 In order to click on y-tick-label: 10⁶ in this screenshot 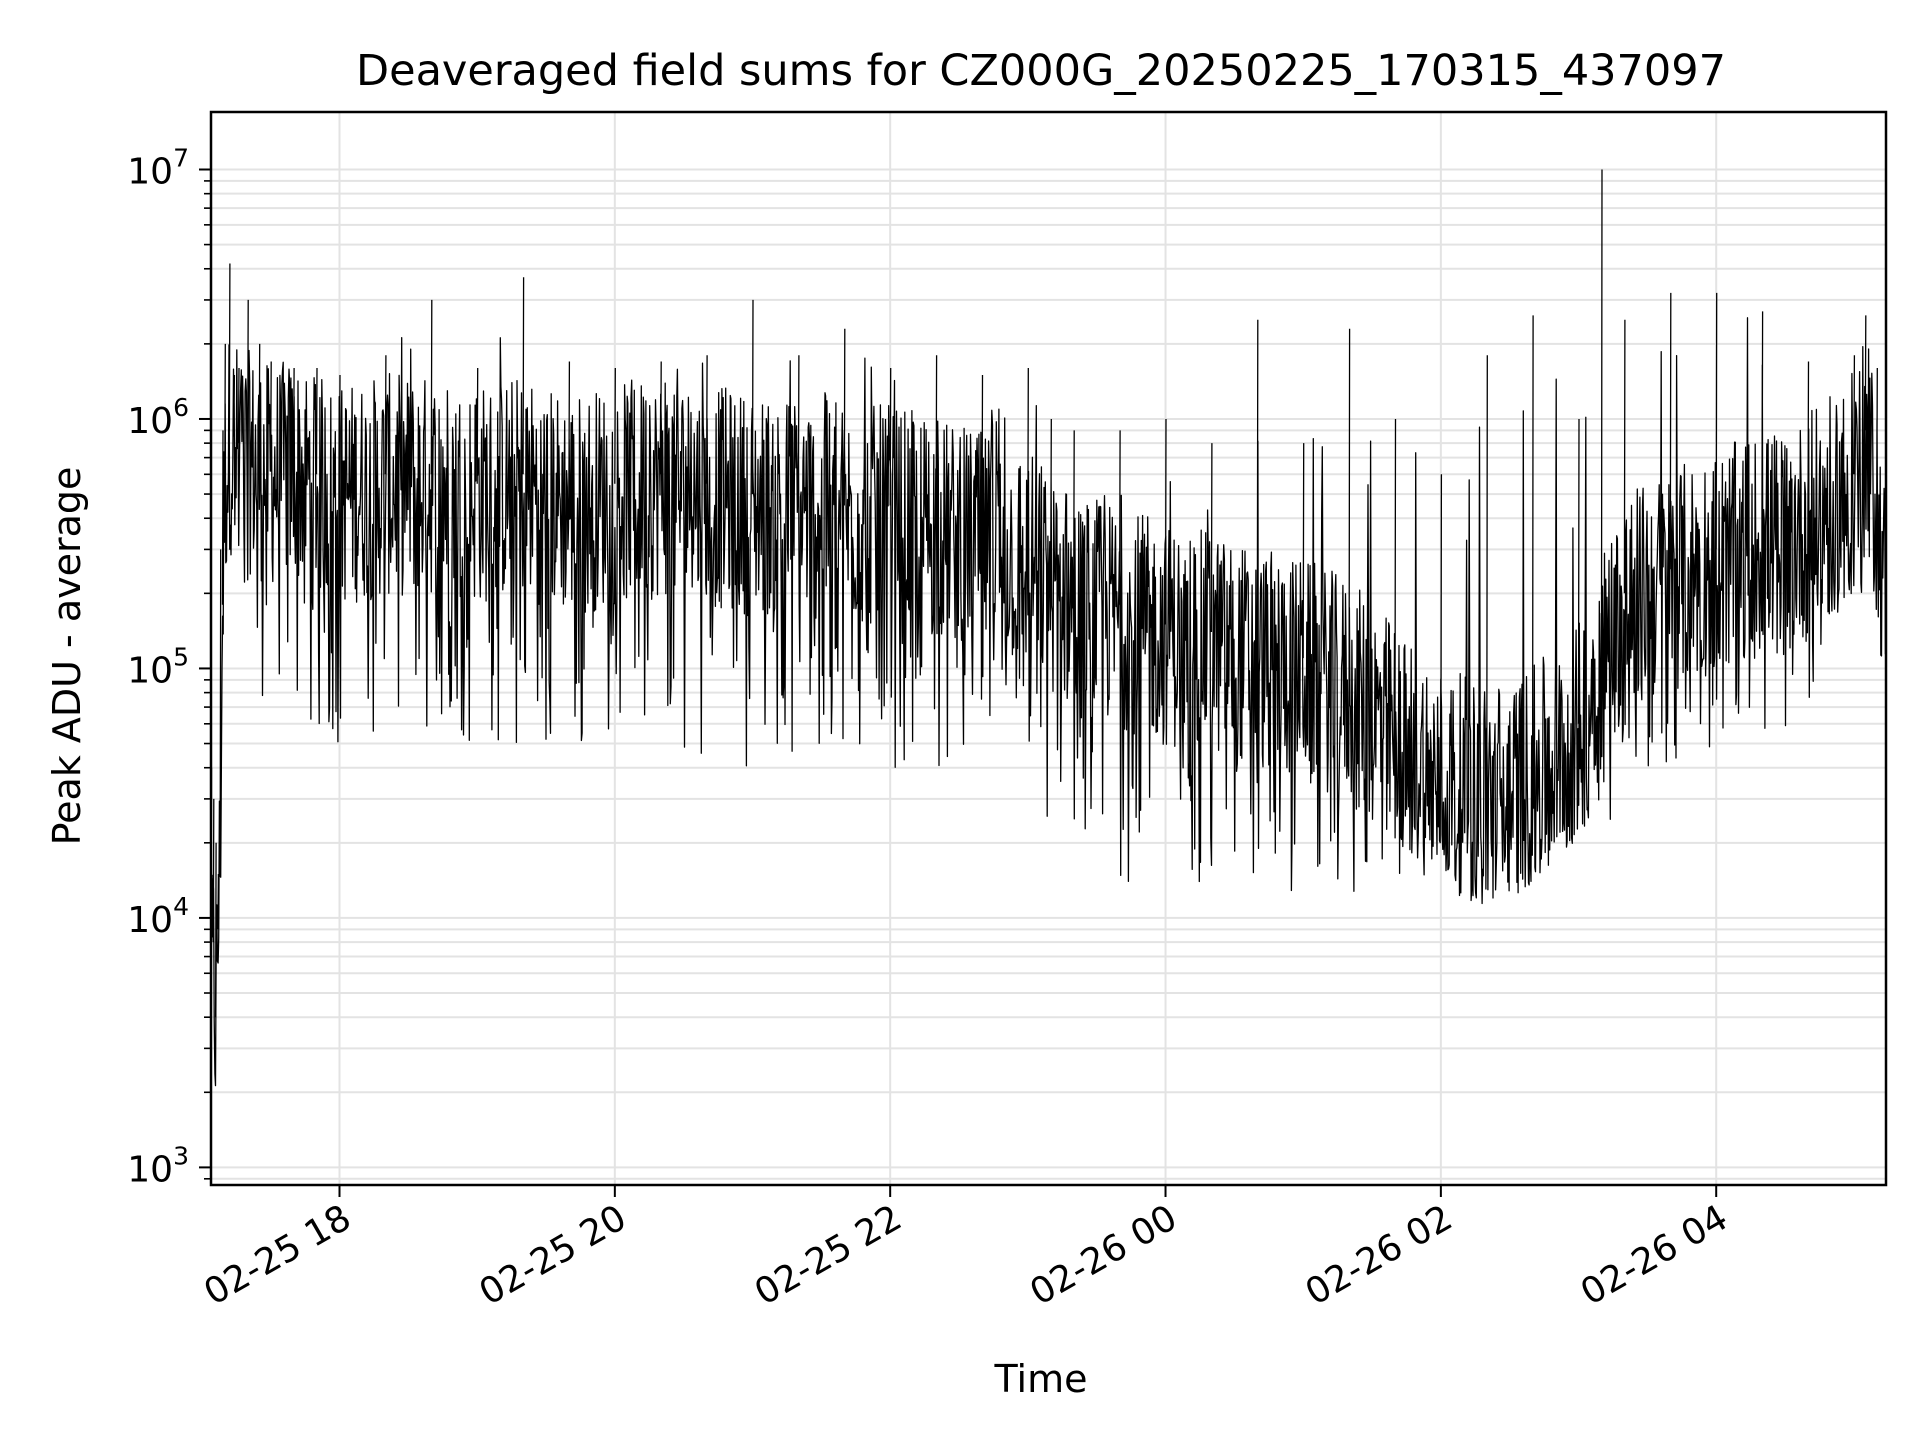, I will do `click(158, 417)`.